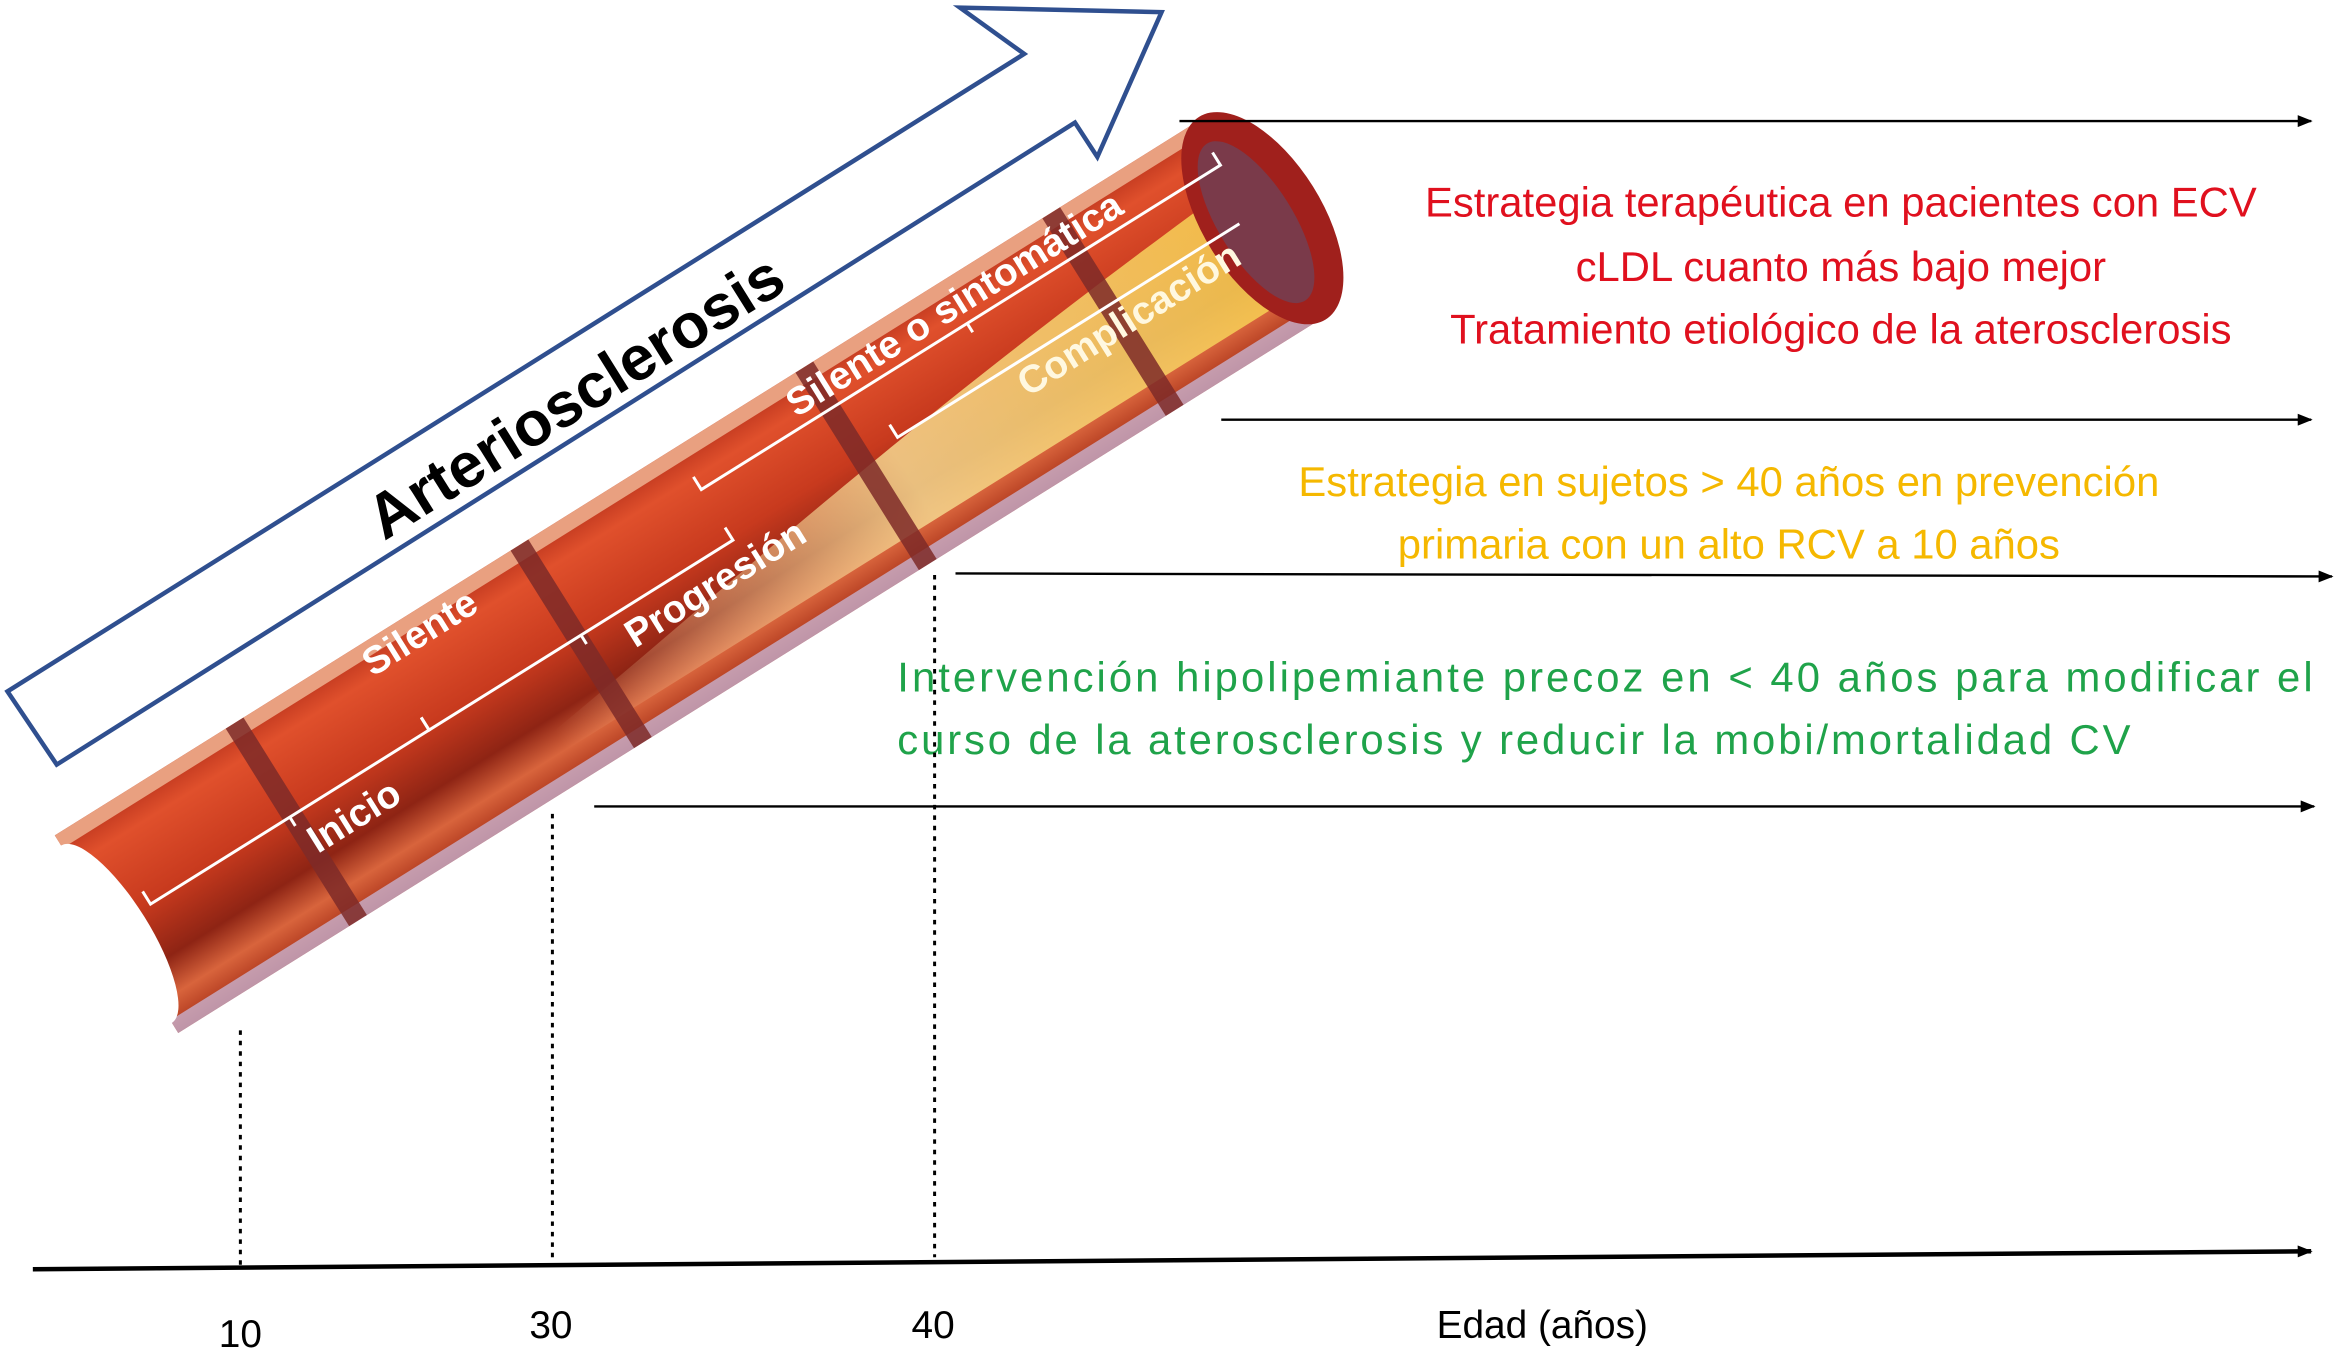 The width and height of the screenshot is (2341, 1353). Describe the element at coordinates (1841, 266) in the screenshot. I see `red-strategy-line-2: cLDL cuanto más bajo mejor` at that location.